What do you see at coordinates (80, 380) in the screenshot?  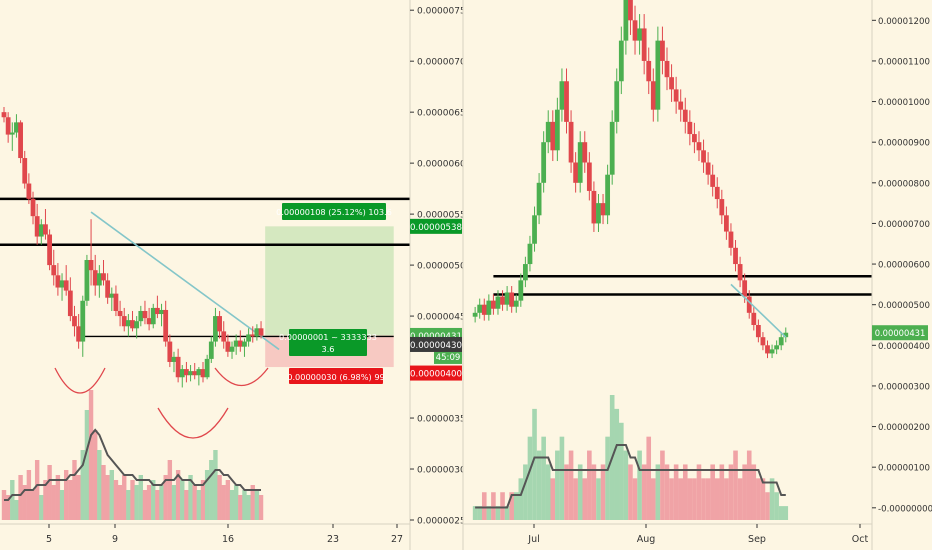 I see `left-shoulder-arc` at bounding box center [80, 380].